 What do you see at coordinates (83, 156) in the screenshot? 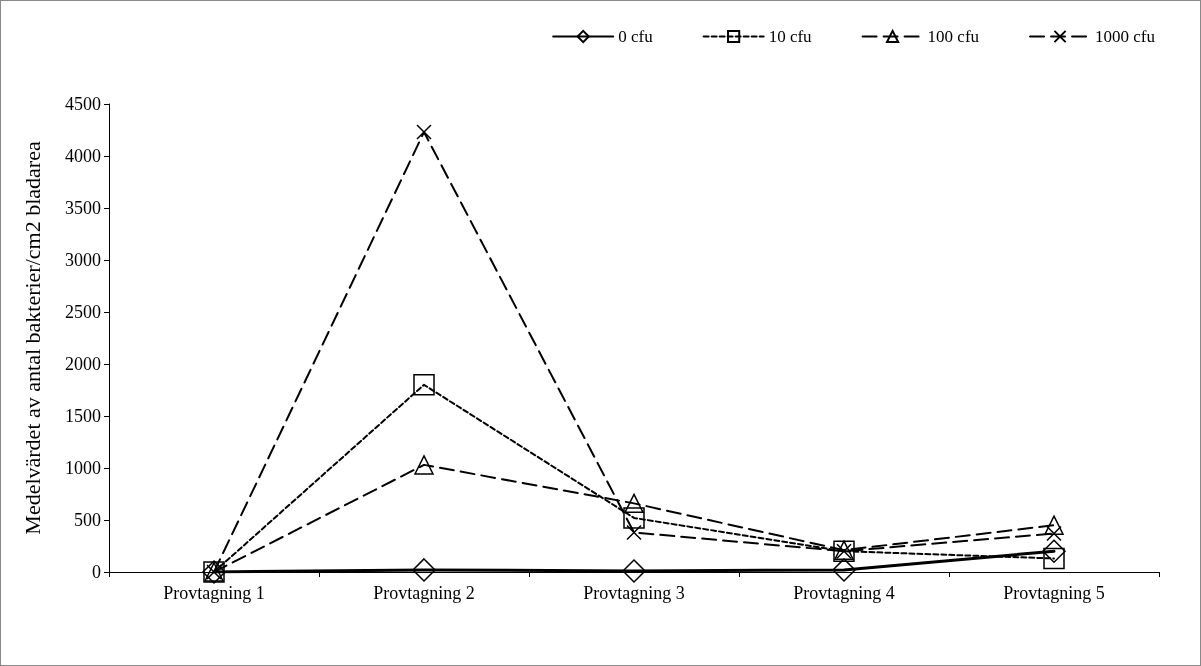
I see `y-tick-label: 4000` at bounding box center [83, 156].